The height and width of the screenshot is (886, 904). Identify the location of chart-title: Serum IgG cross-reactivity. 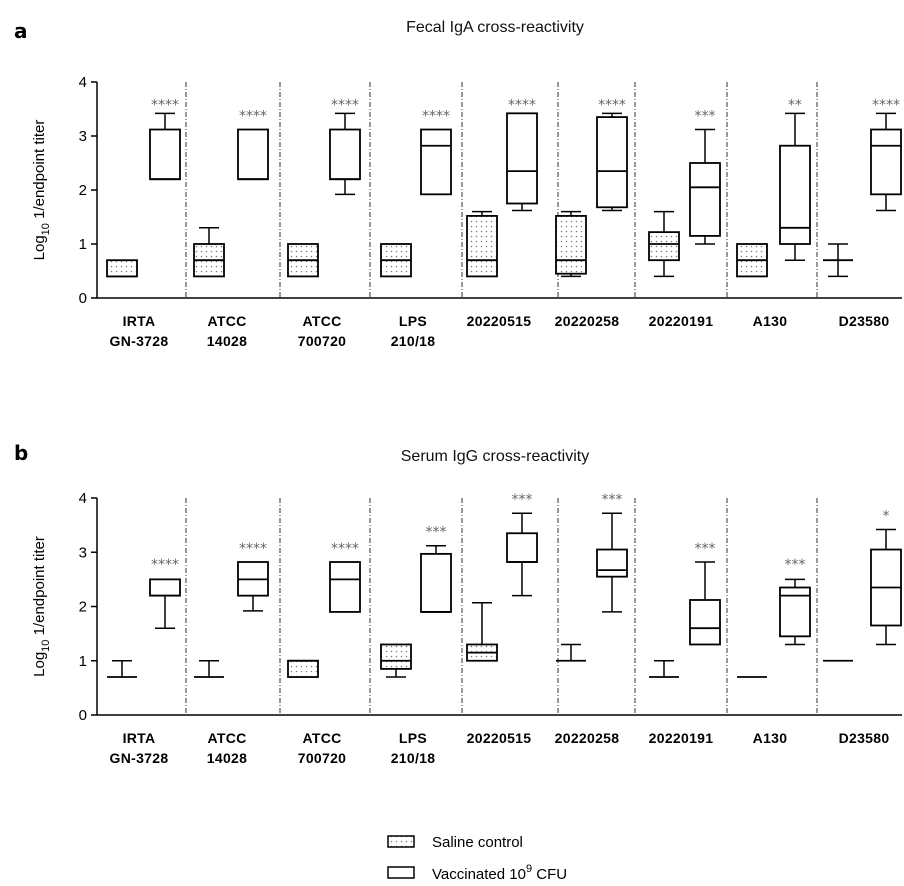
(495, 456).